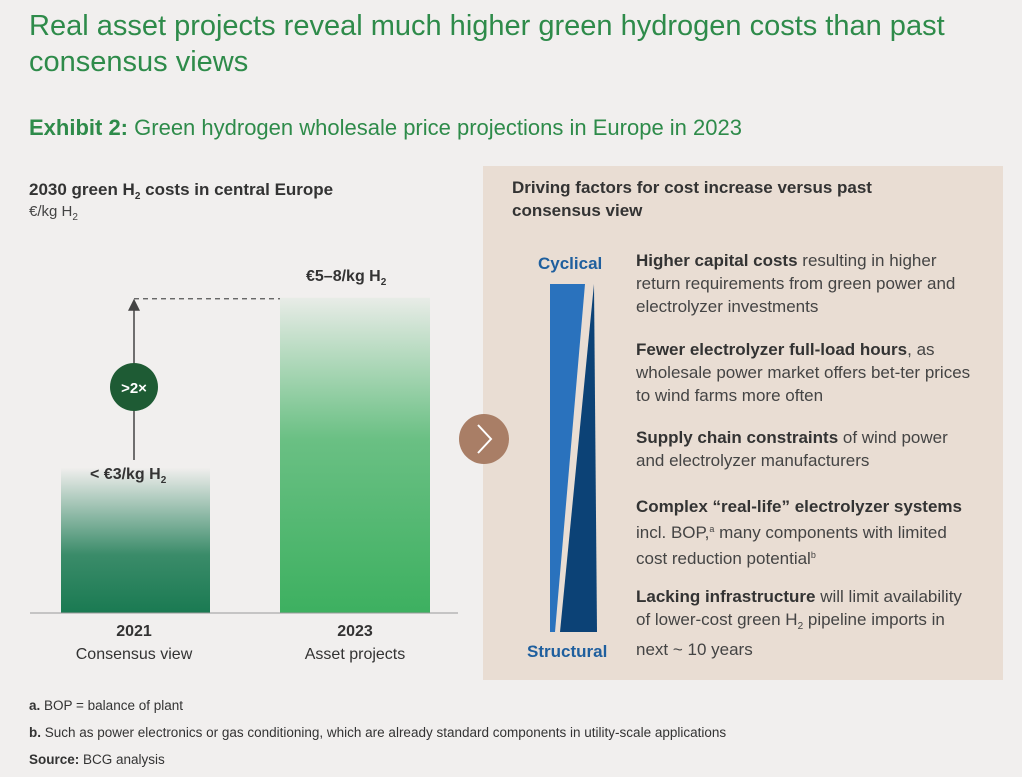  I want to click on footnote-a: a. BOP = balance of plant, so click(106, 705).